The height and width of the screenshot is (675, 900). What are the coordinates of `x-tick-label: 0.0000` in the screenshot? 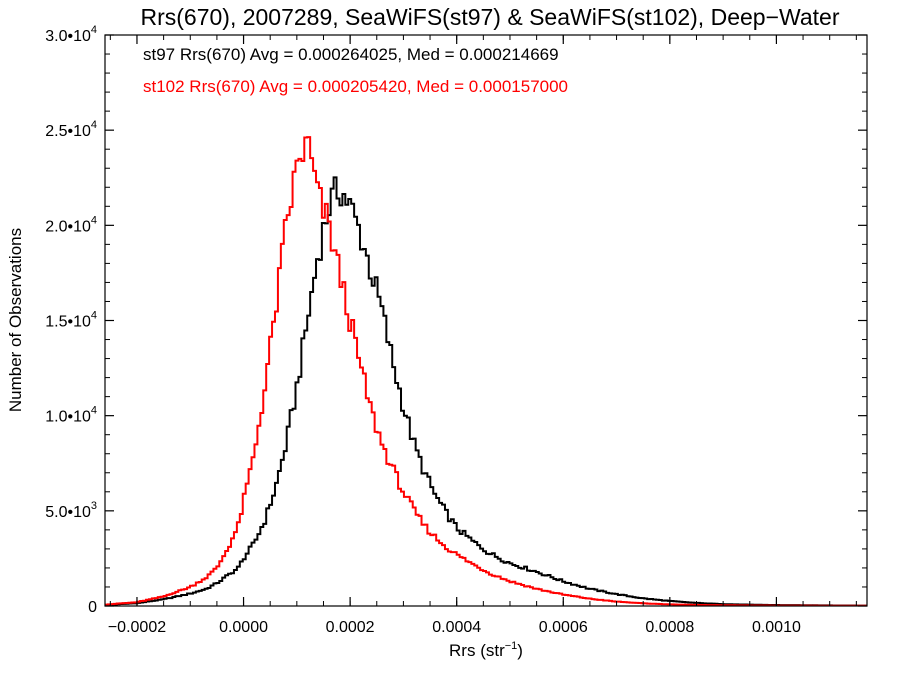 It's located at (243, 627).